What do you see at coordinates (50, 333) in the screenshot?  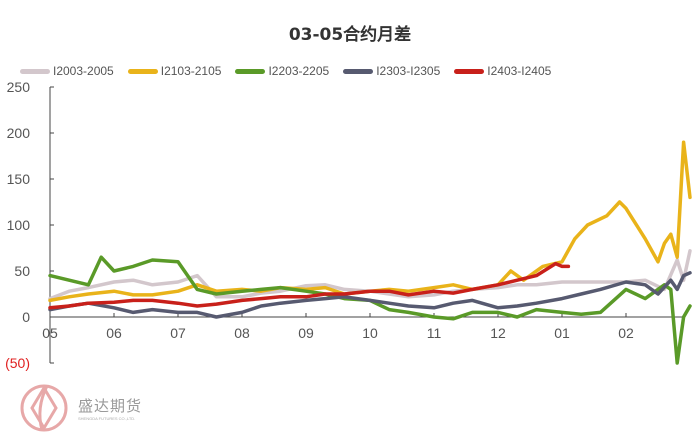 I see `x-tick-label: 05` at bounding box center [50, 333].